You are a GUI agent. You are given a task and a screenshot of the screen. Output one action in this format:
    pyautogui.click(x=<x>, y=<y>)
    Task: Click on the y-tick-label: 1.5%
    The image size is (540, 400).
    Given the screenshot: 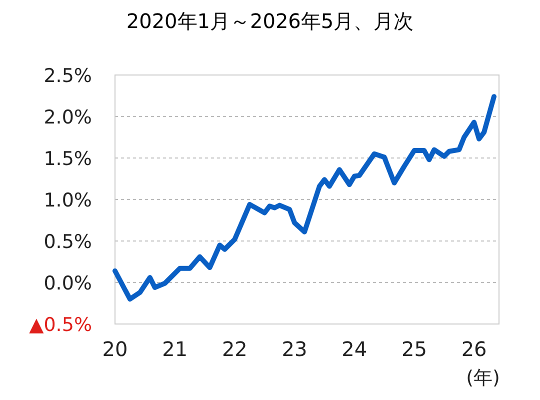 What is the action you would take?
    pyautogui.click(x=68, y=159)
    